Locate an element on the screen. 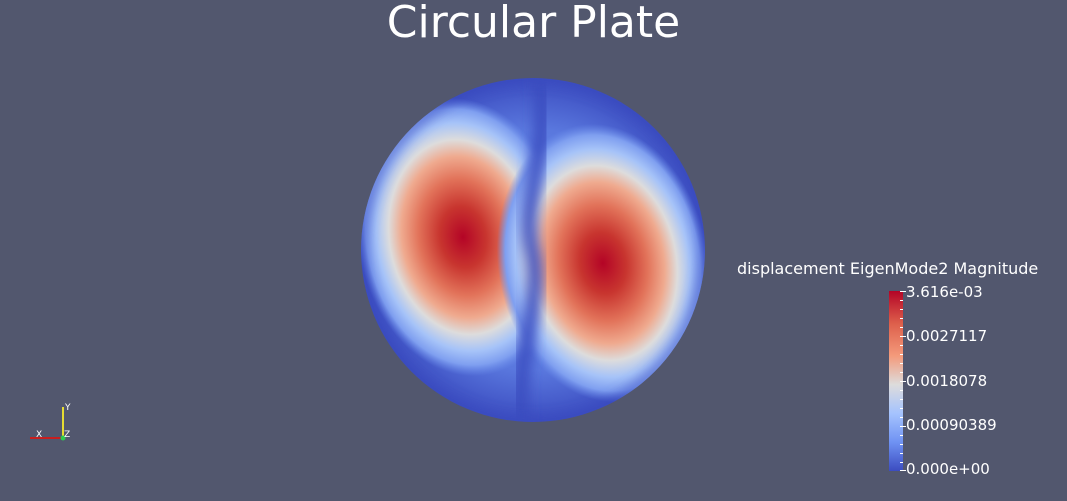 The height and width of the screenshot is (501, 1067). z-axis-dot is located at coordinates (63, 438).